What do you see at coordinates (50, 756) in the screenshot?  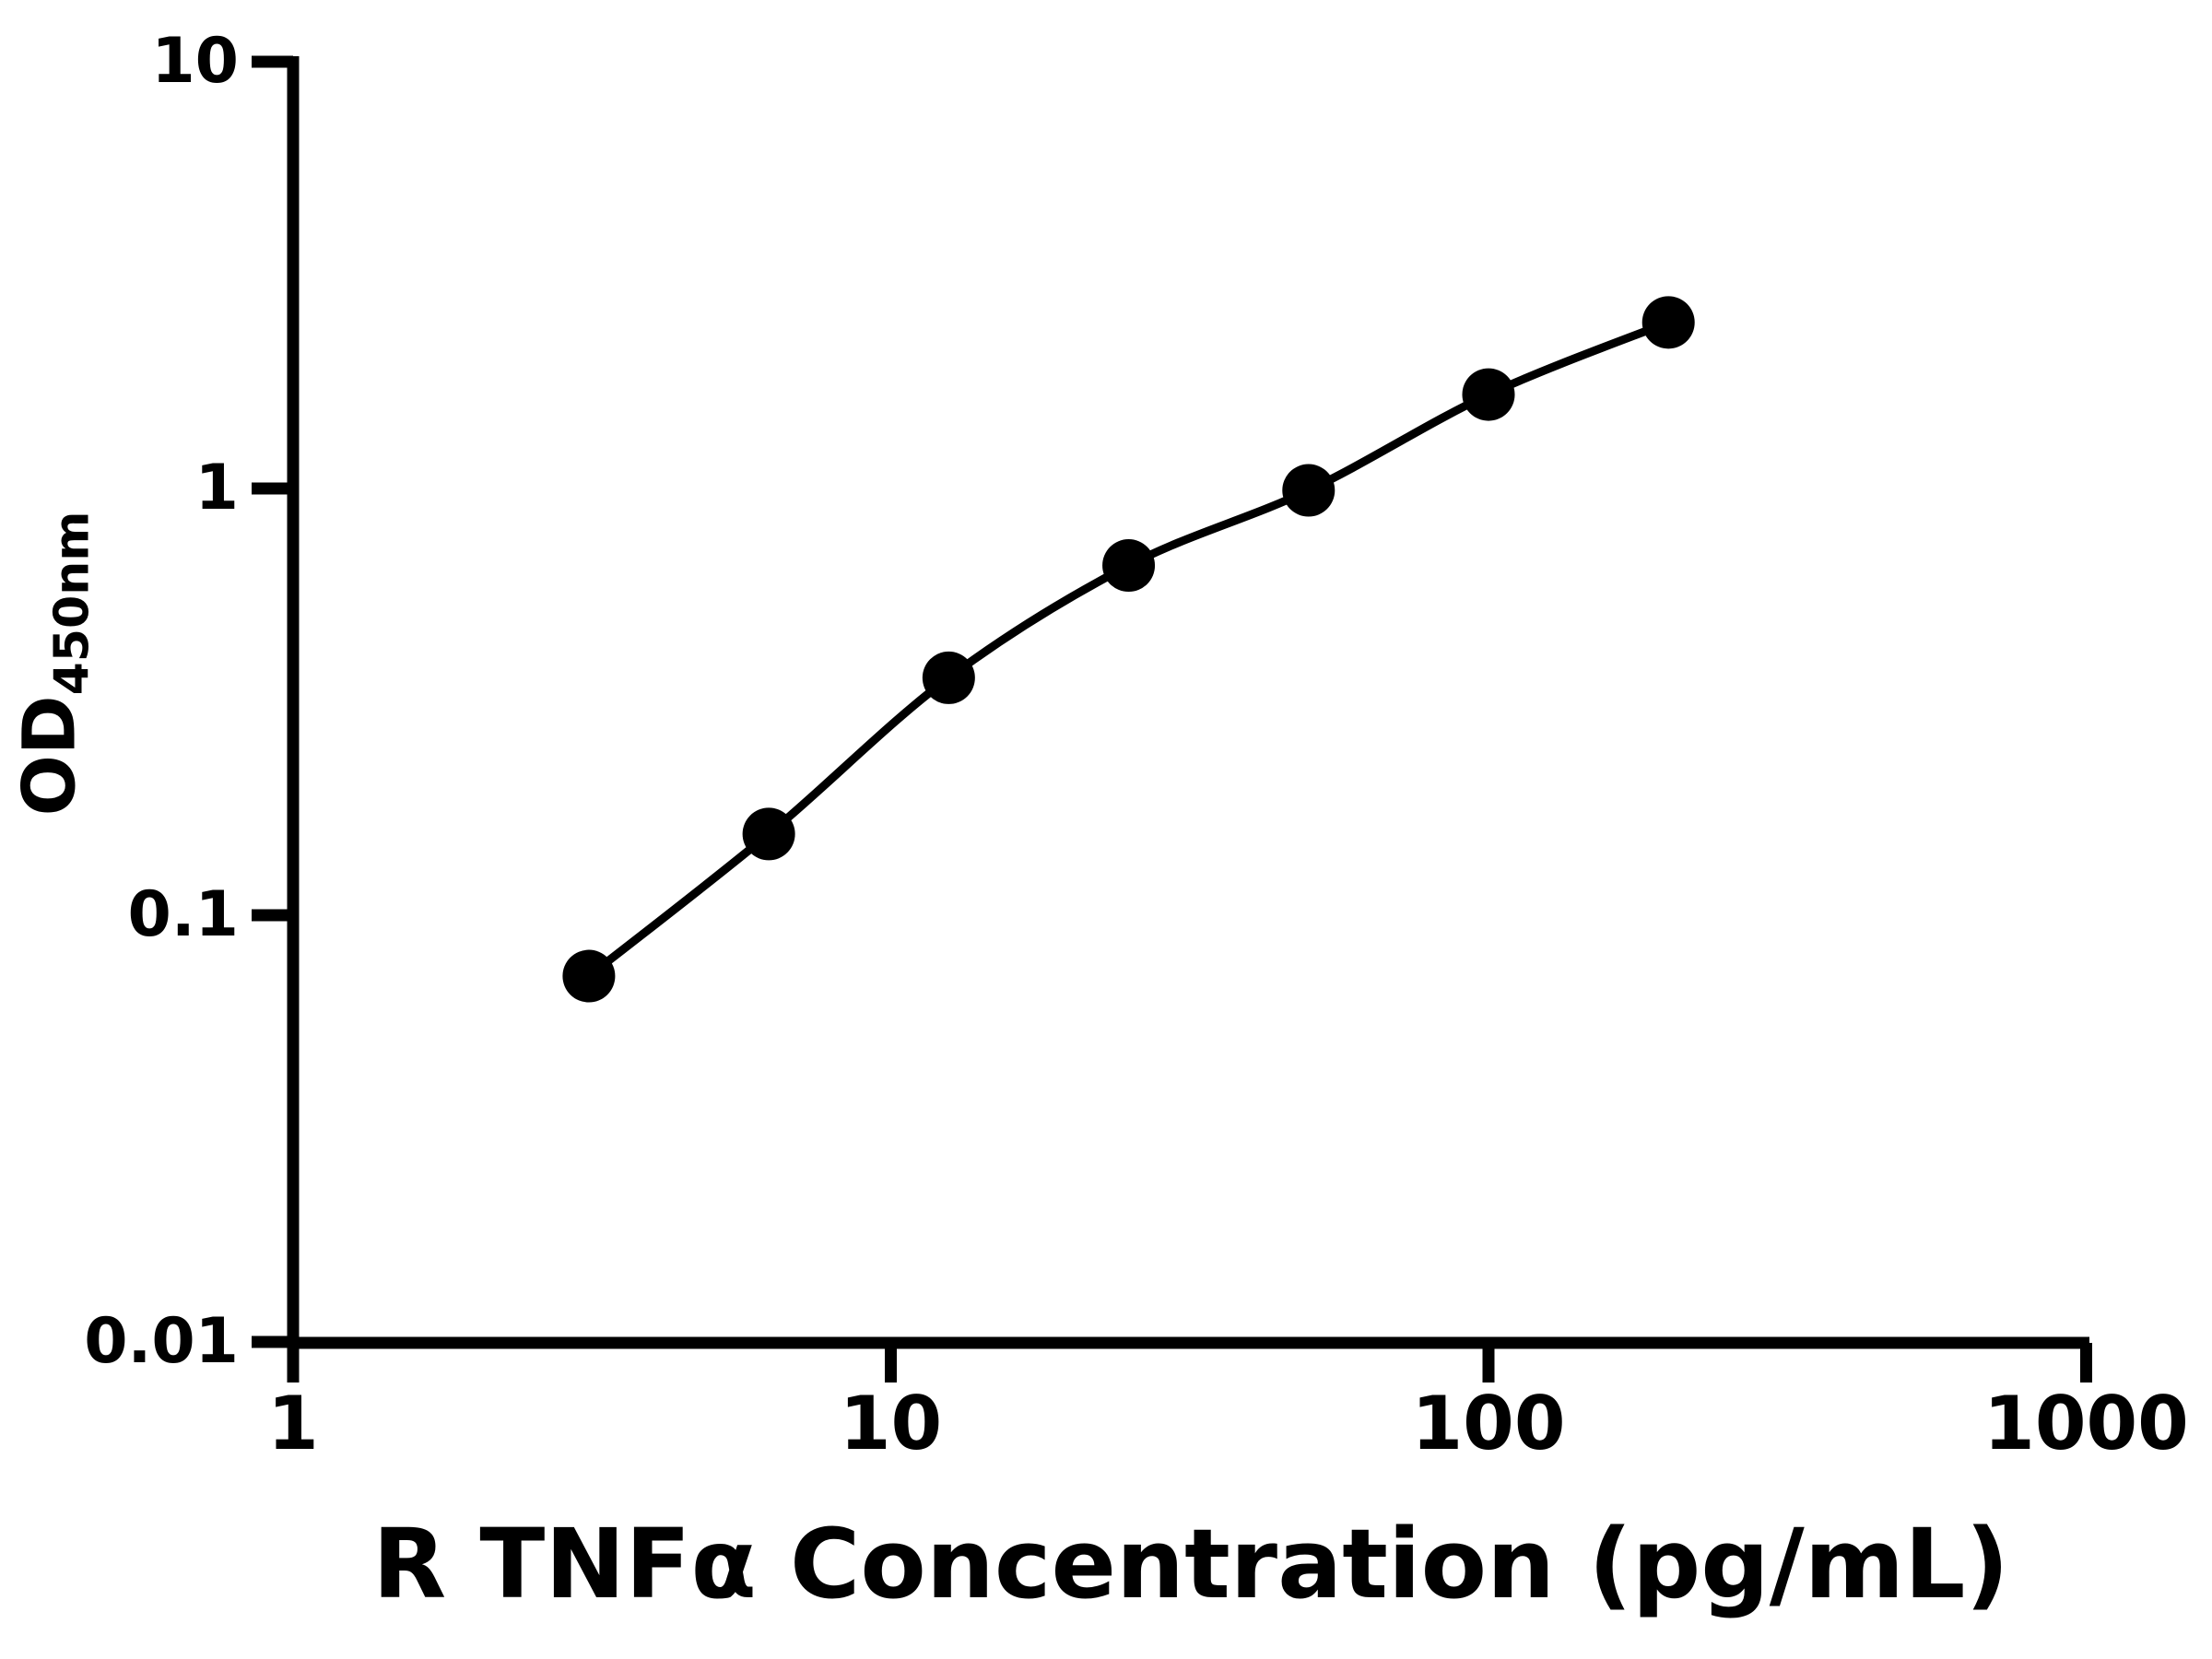 I see `y-axis-title-main: OD` at bounding box center [50, 756].